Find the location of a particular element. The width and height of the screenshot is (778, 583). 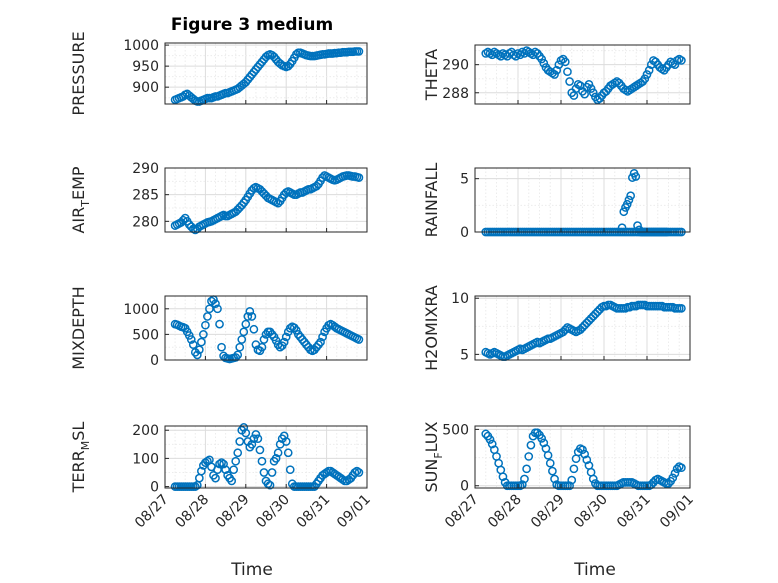

y-tick-label: 950 is located at coordinates (145, 67).